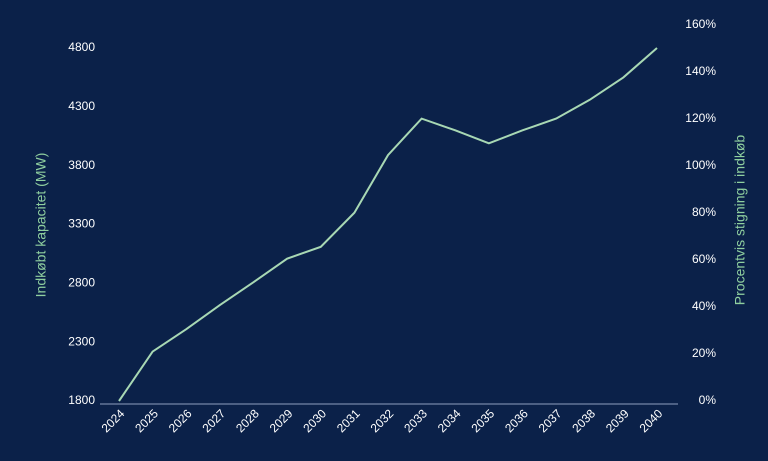  What do you see at coordinates (704, 212) in the screenshot?
I see `y2-tick-label: 80%` at bounding box center [704, 212].